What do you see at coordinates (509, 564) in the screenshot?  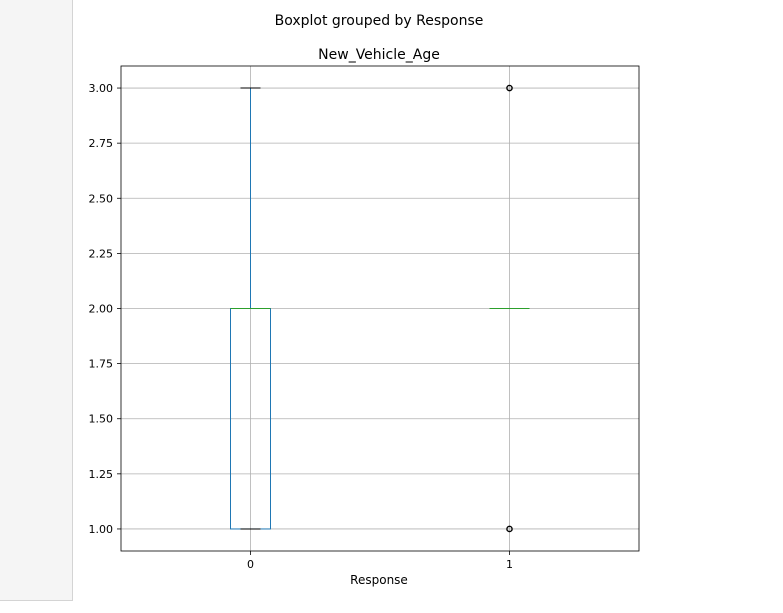 I see `x-tick-label: 1` at bounding box center [509, 564].